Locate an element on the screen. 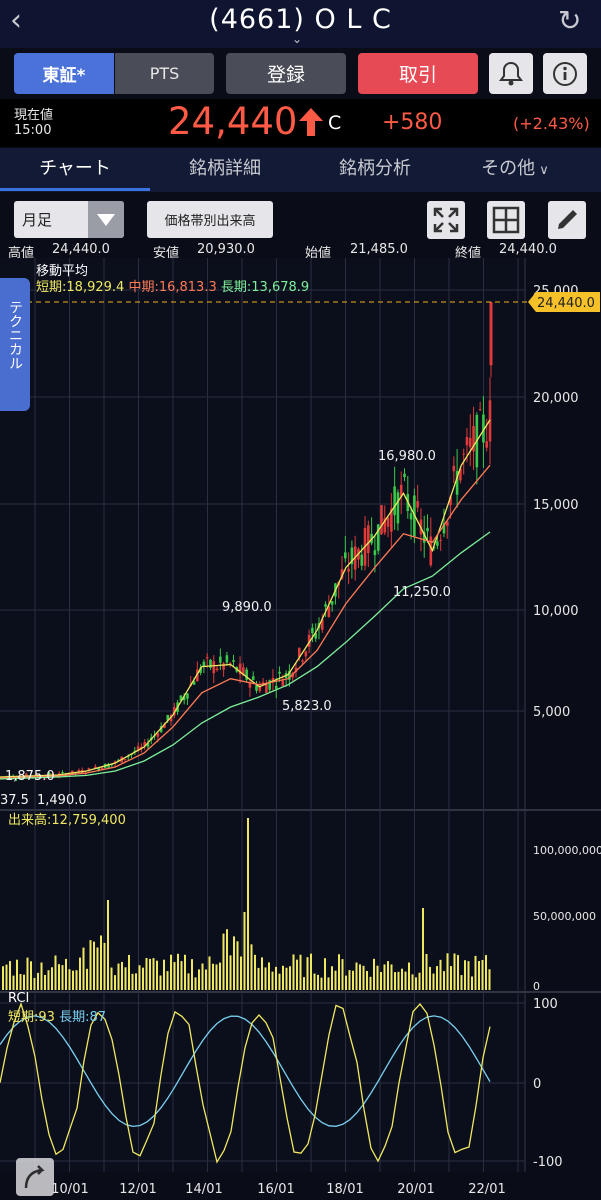 This screenshot has height=1200, width=601. register-button: 登録 is located at coordinates (286, 73).